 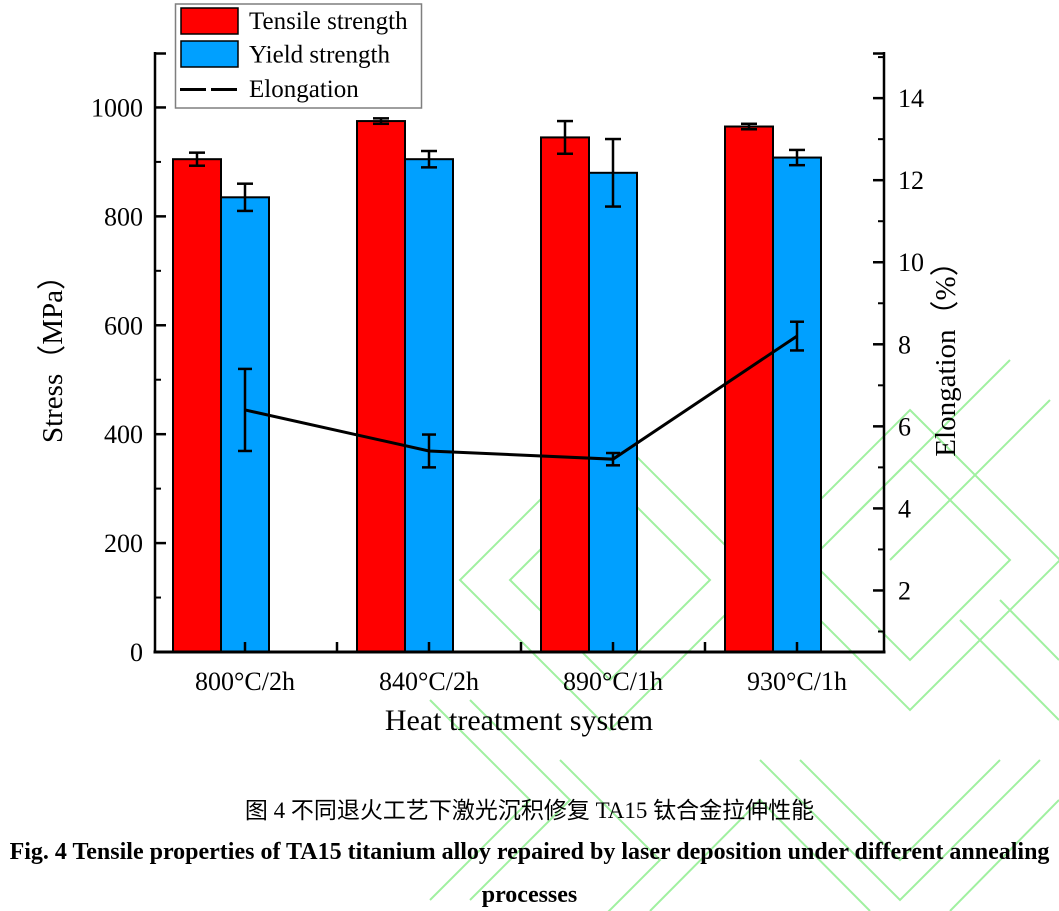 I want to click on right-axis-title: Elongation（%）, so click(x=946, y=351).